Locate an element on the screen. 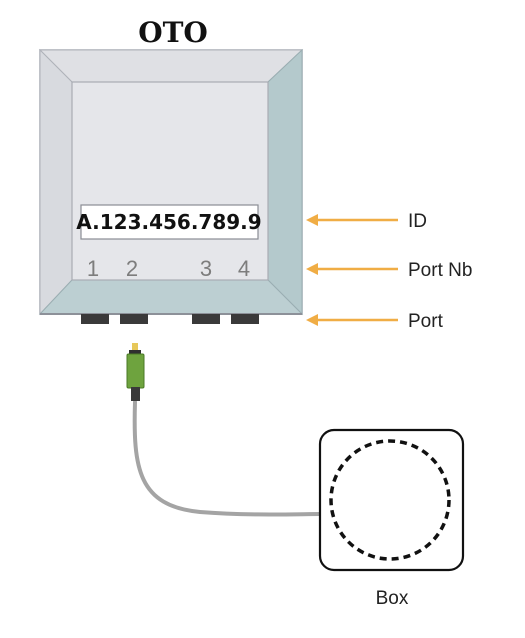 The image size is (525, 638). box-frame is located at coordinates (391, 500).